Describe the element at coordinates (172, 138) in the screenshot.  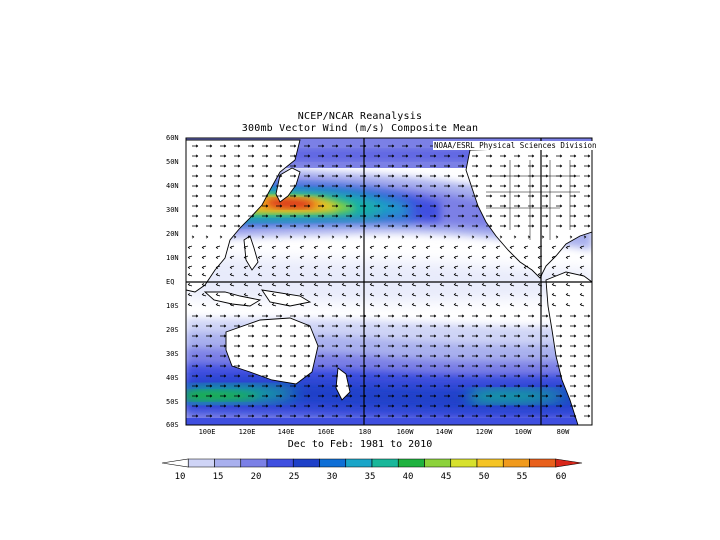
I see `lat-label: 60N` at that location.